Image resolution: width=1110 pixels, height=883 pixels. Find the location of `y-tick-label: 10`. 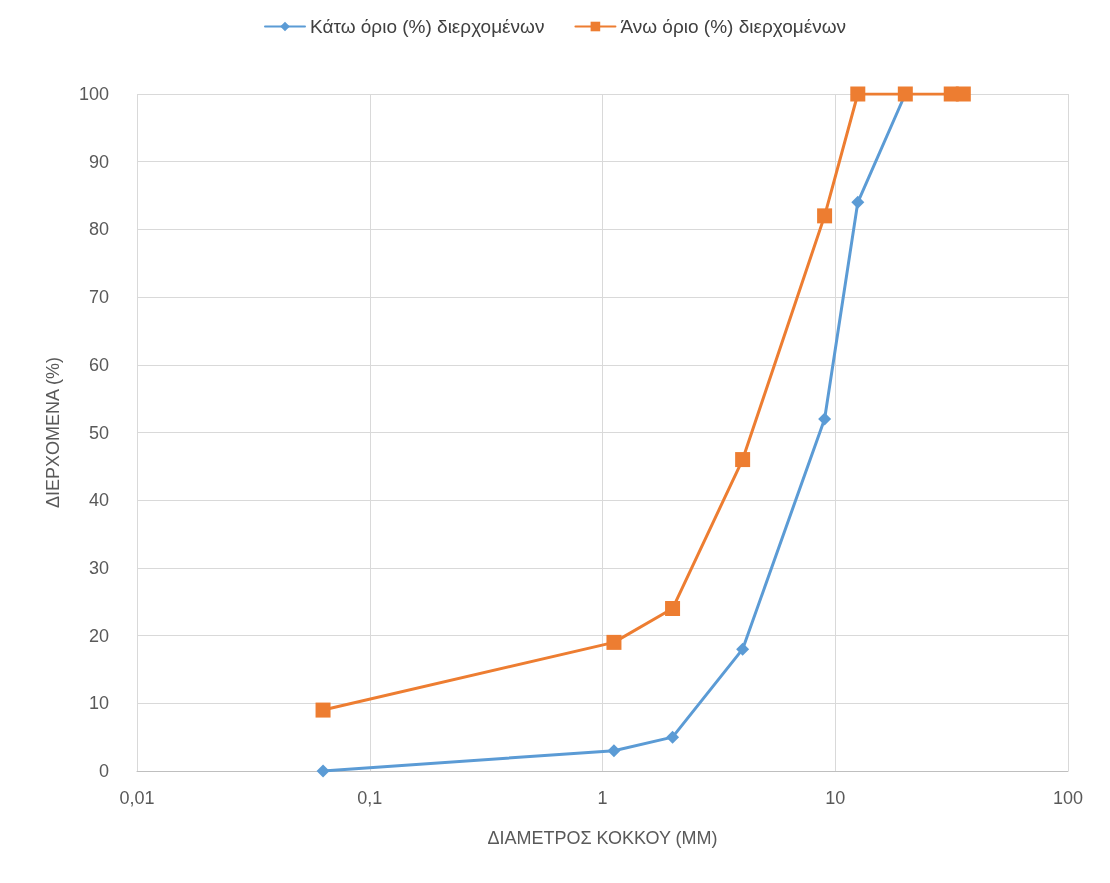

y-tick-label: 10 is located at coordinates (98, 703).